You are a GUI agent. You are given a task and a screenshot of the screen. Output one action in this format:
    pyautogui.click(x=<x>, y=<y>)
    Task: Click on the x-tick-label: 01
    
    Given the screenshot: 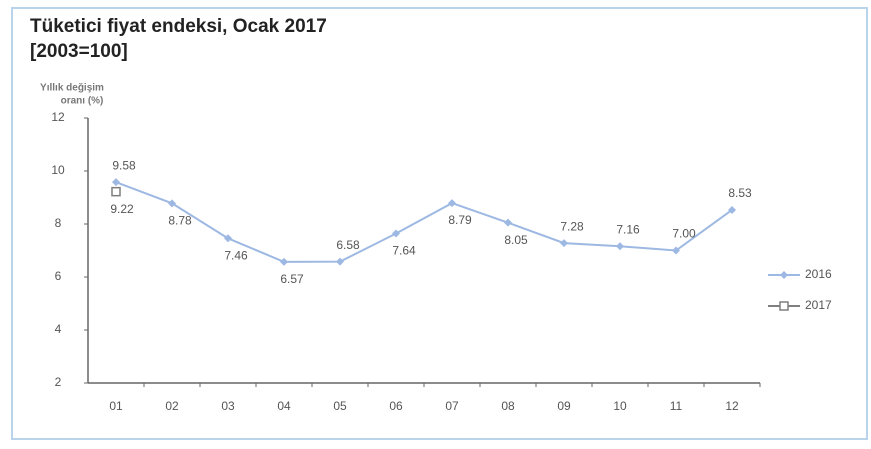 What is the action you would take?
    pyautogui.click(x=116, y=406)
    